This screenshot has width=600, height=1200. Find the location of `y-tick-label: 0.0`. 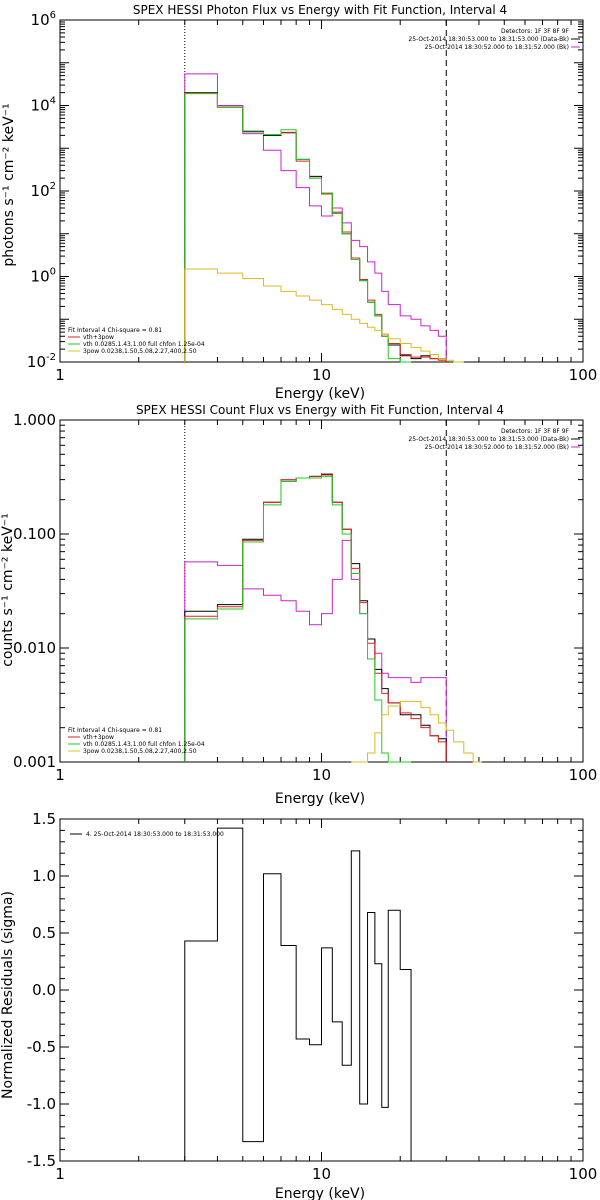

y-tick-label: 0.0 is located at coordinates (44, 990).